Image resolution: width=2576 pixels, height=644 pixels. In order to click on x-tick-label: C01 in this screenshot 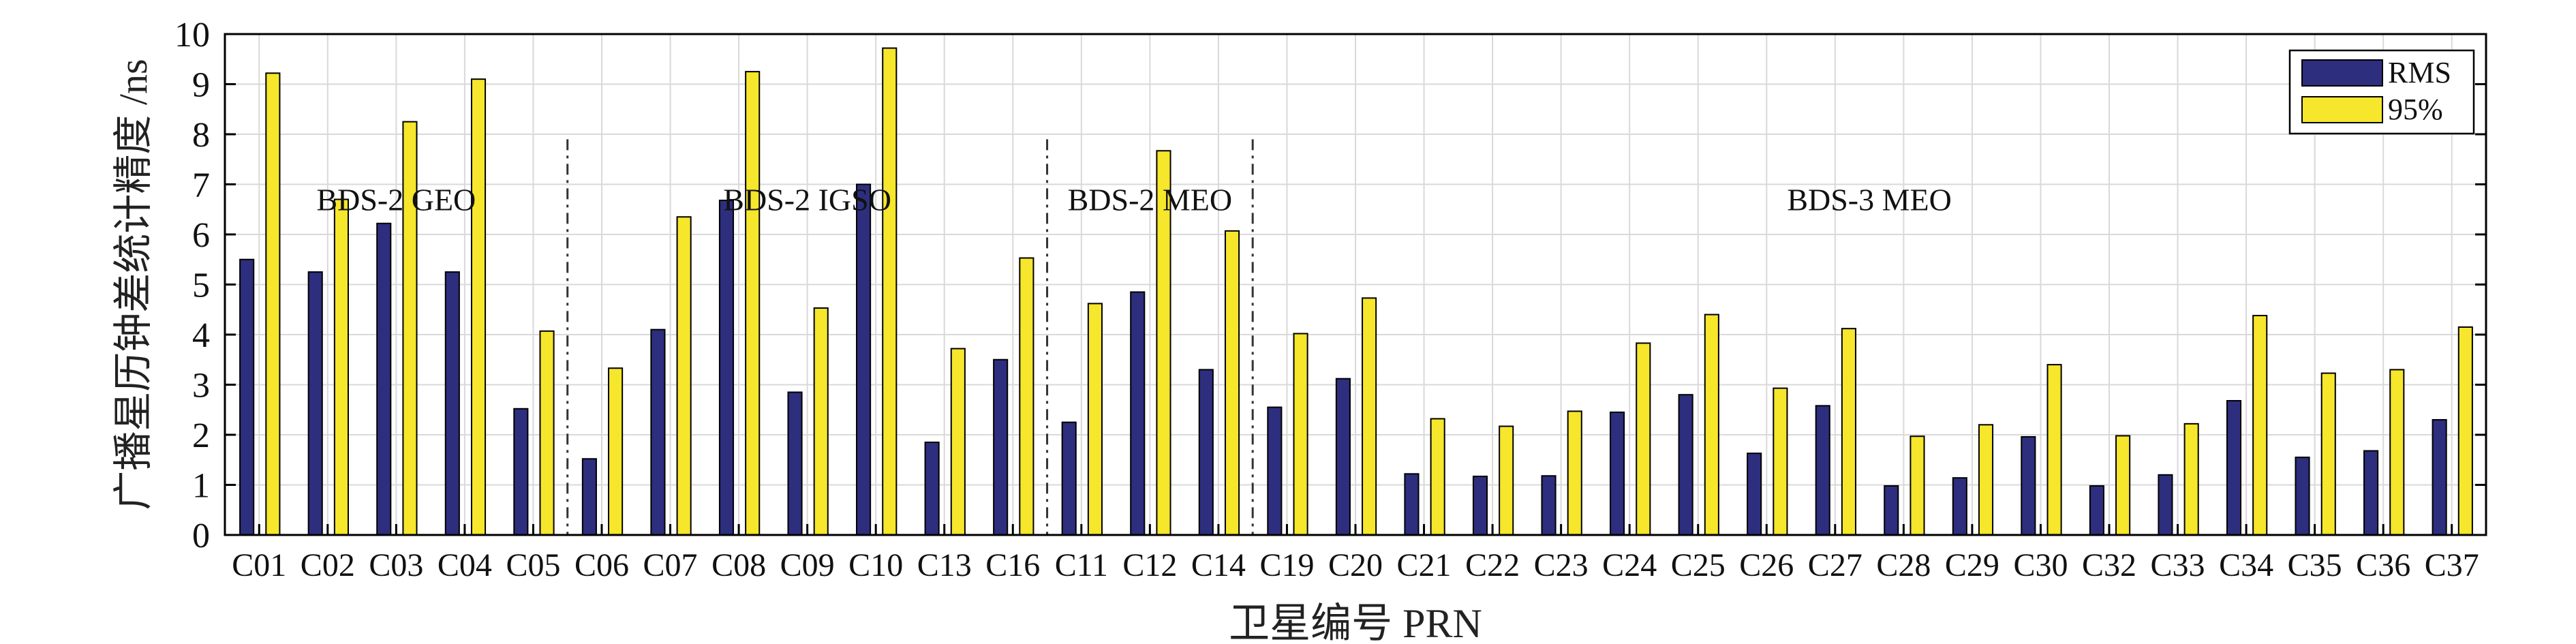, I will do `click(259, 565)`.